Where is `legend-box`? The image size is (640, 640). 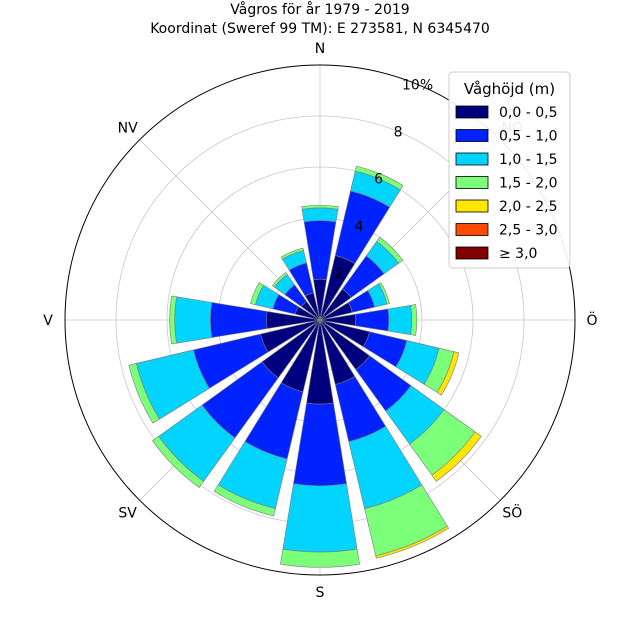
legend-box is located at coordinates (509, 170).